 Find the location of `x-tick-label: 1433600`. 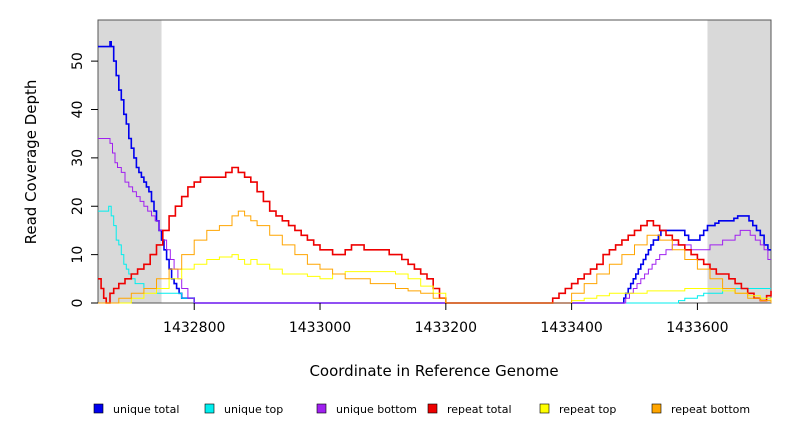

x-tick-label: 1433600 is located at coordinates (697, 328).